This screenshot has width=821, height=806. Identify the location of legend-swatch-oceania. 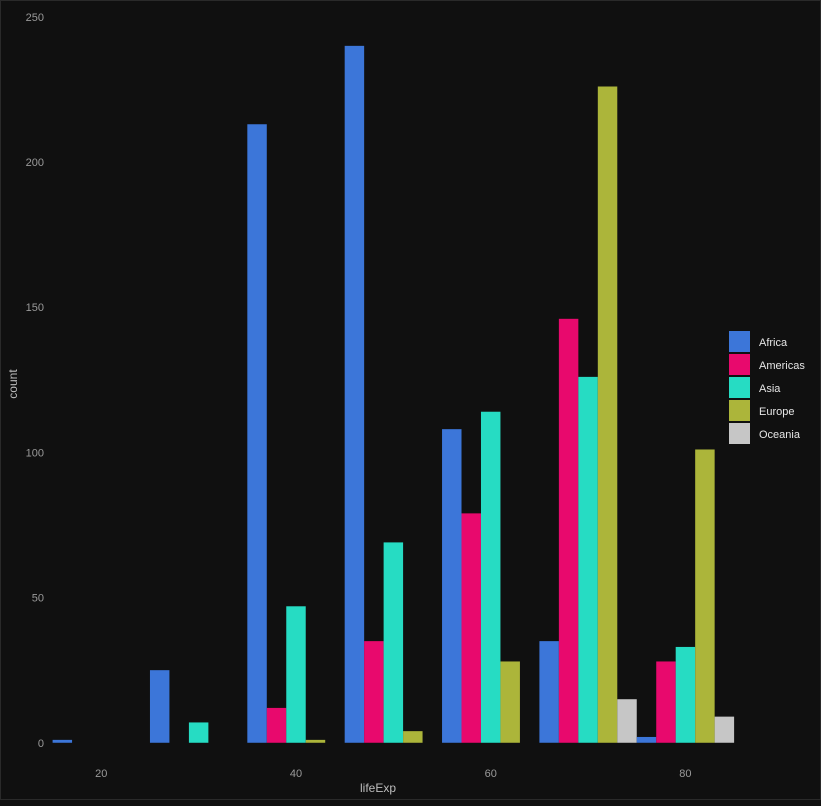
(739, 433).